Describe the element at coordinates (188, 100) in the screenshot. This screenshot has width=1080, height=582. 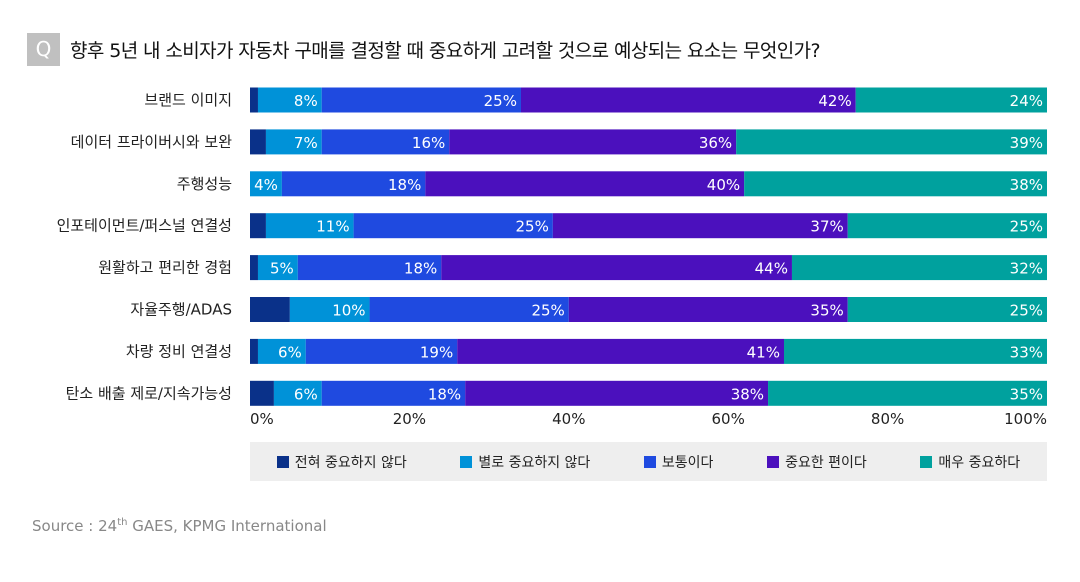
I see `category-label: 브랜드 이미지` at that location.